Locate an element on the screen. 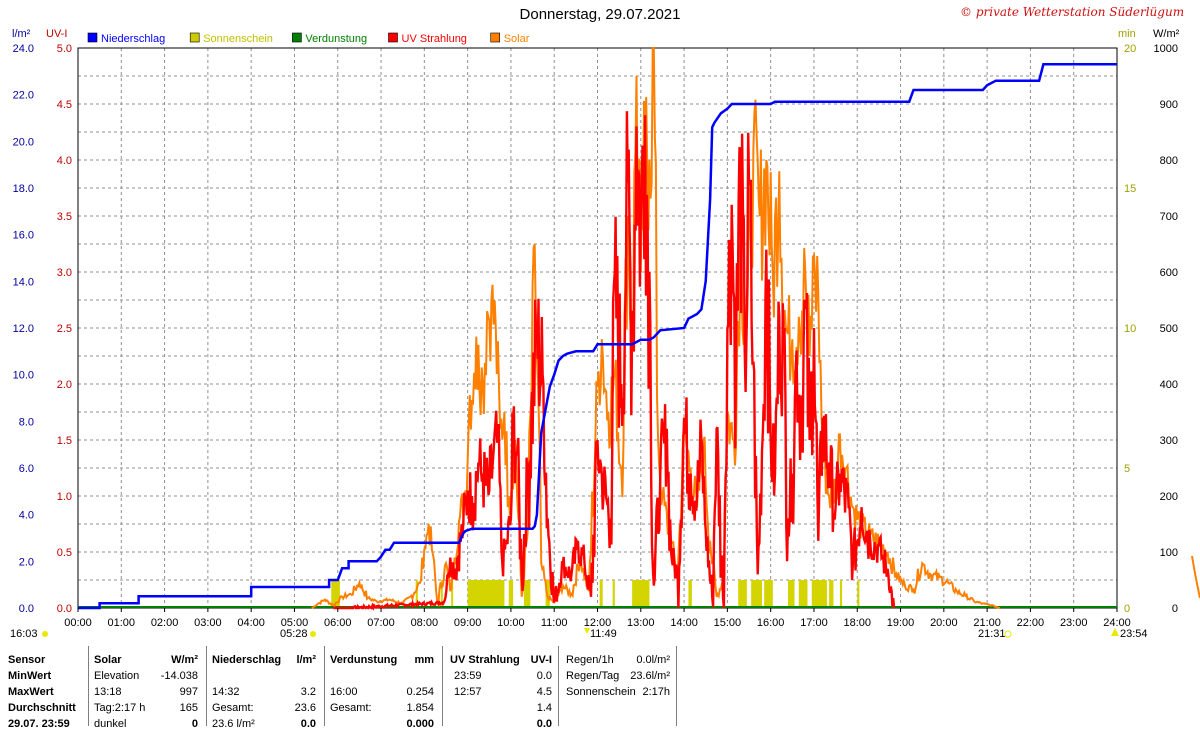 Image resolution: width=1200 pixels, height=732 pixels. table-unit-evap: mm is located at coordinates (424, 660).